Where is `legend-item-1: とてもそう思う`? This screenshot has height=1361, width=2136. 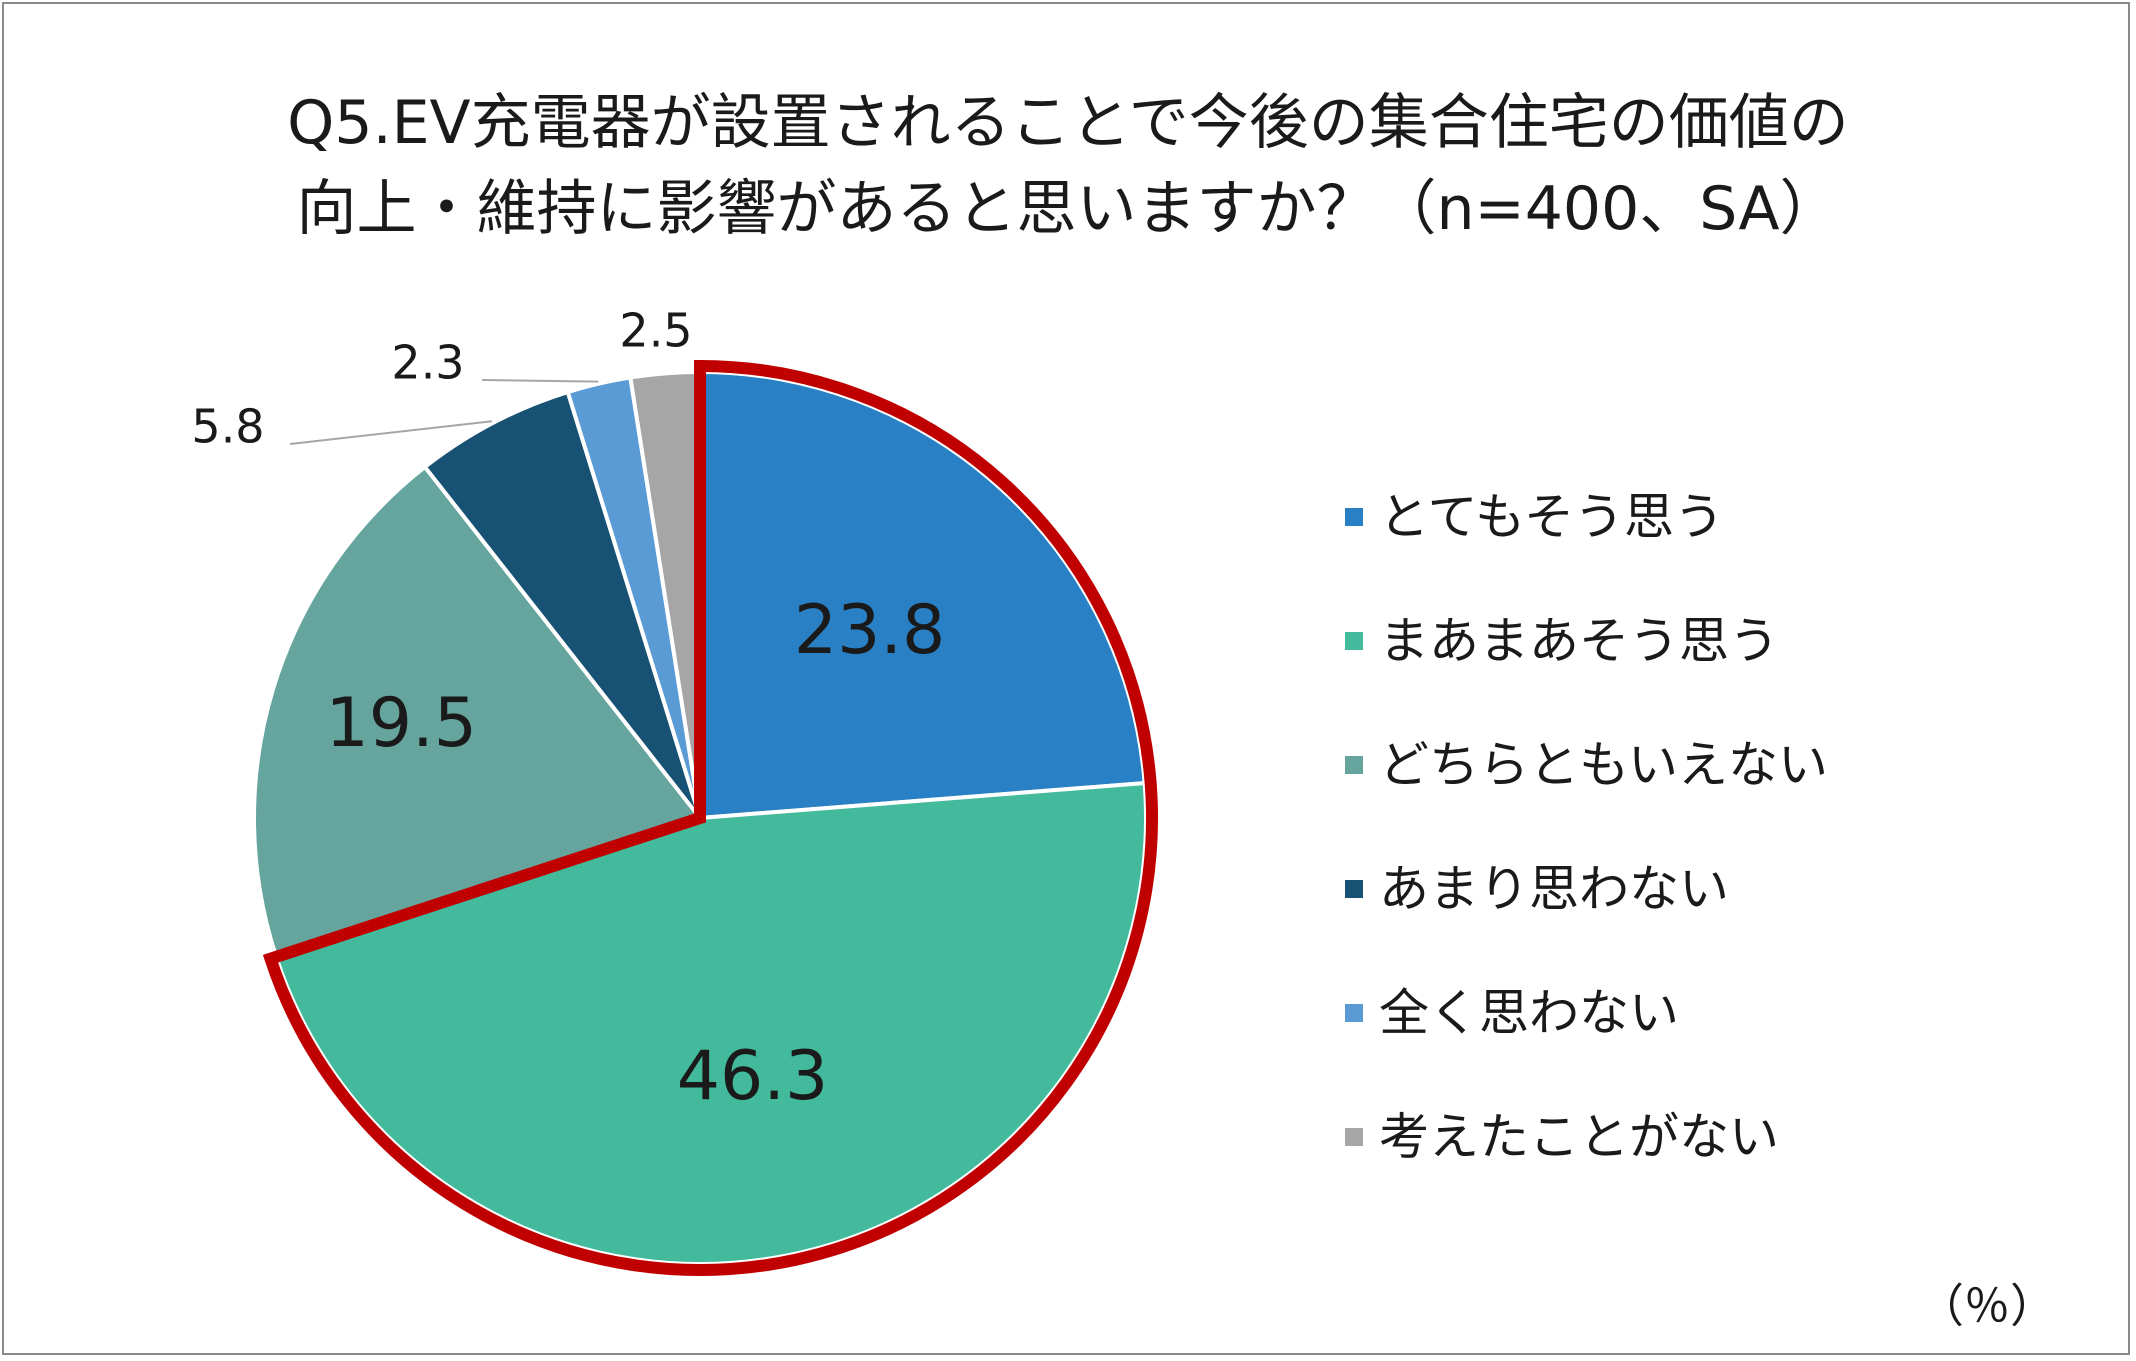
legend-item-1: とてもそう思う is located at coordinates (1586, 517).